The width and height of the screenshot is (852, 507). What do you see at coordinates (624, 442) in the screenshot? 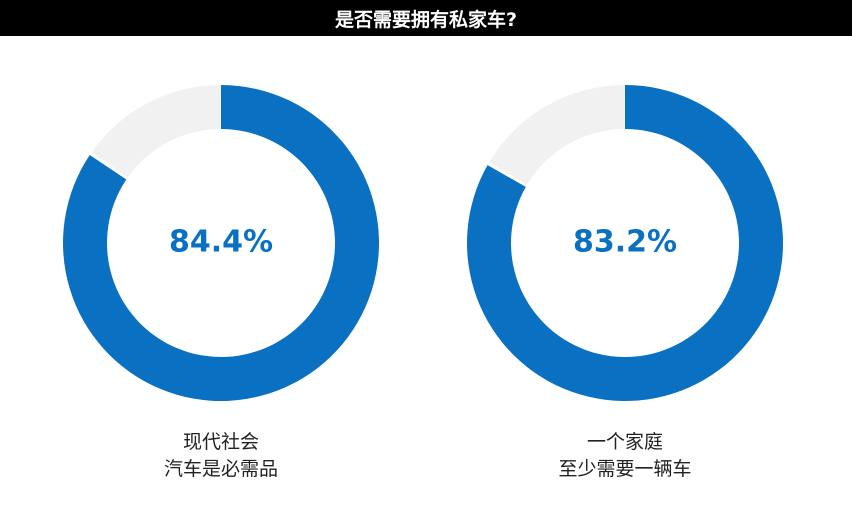
I see `donut-2-caption-line-1: 一个家庭` at bounding box center [624, 442].